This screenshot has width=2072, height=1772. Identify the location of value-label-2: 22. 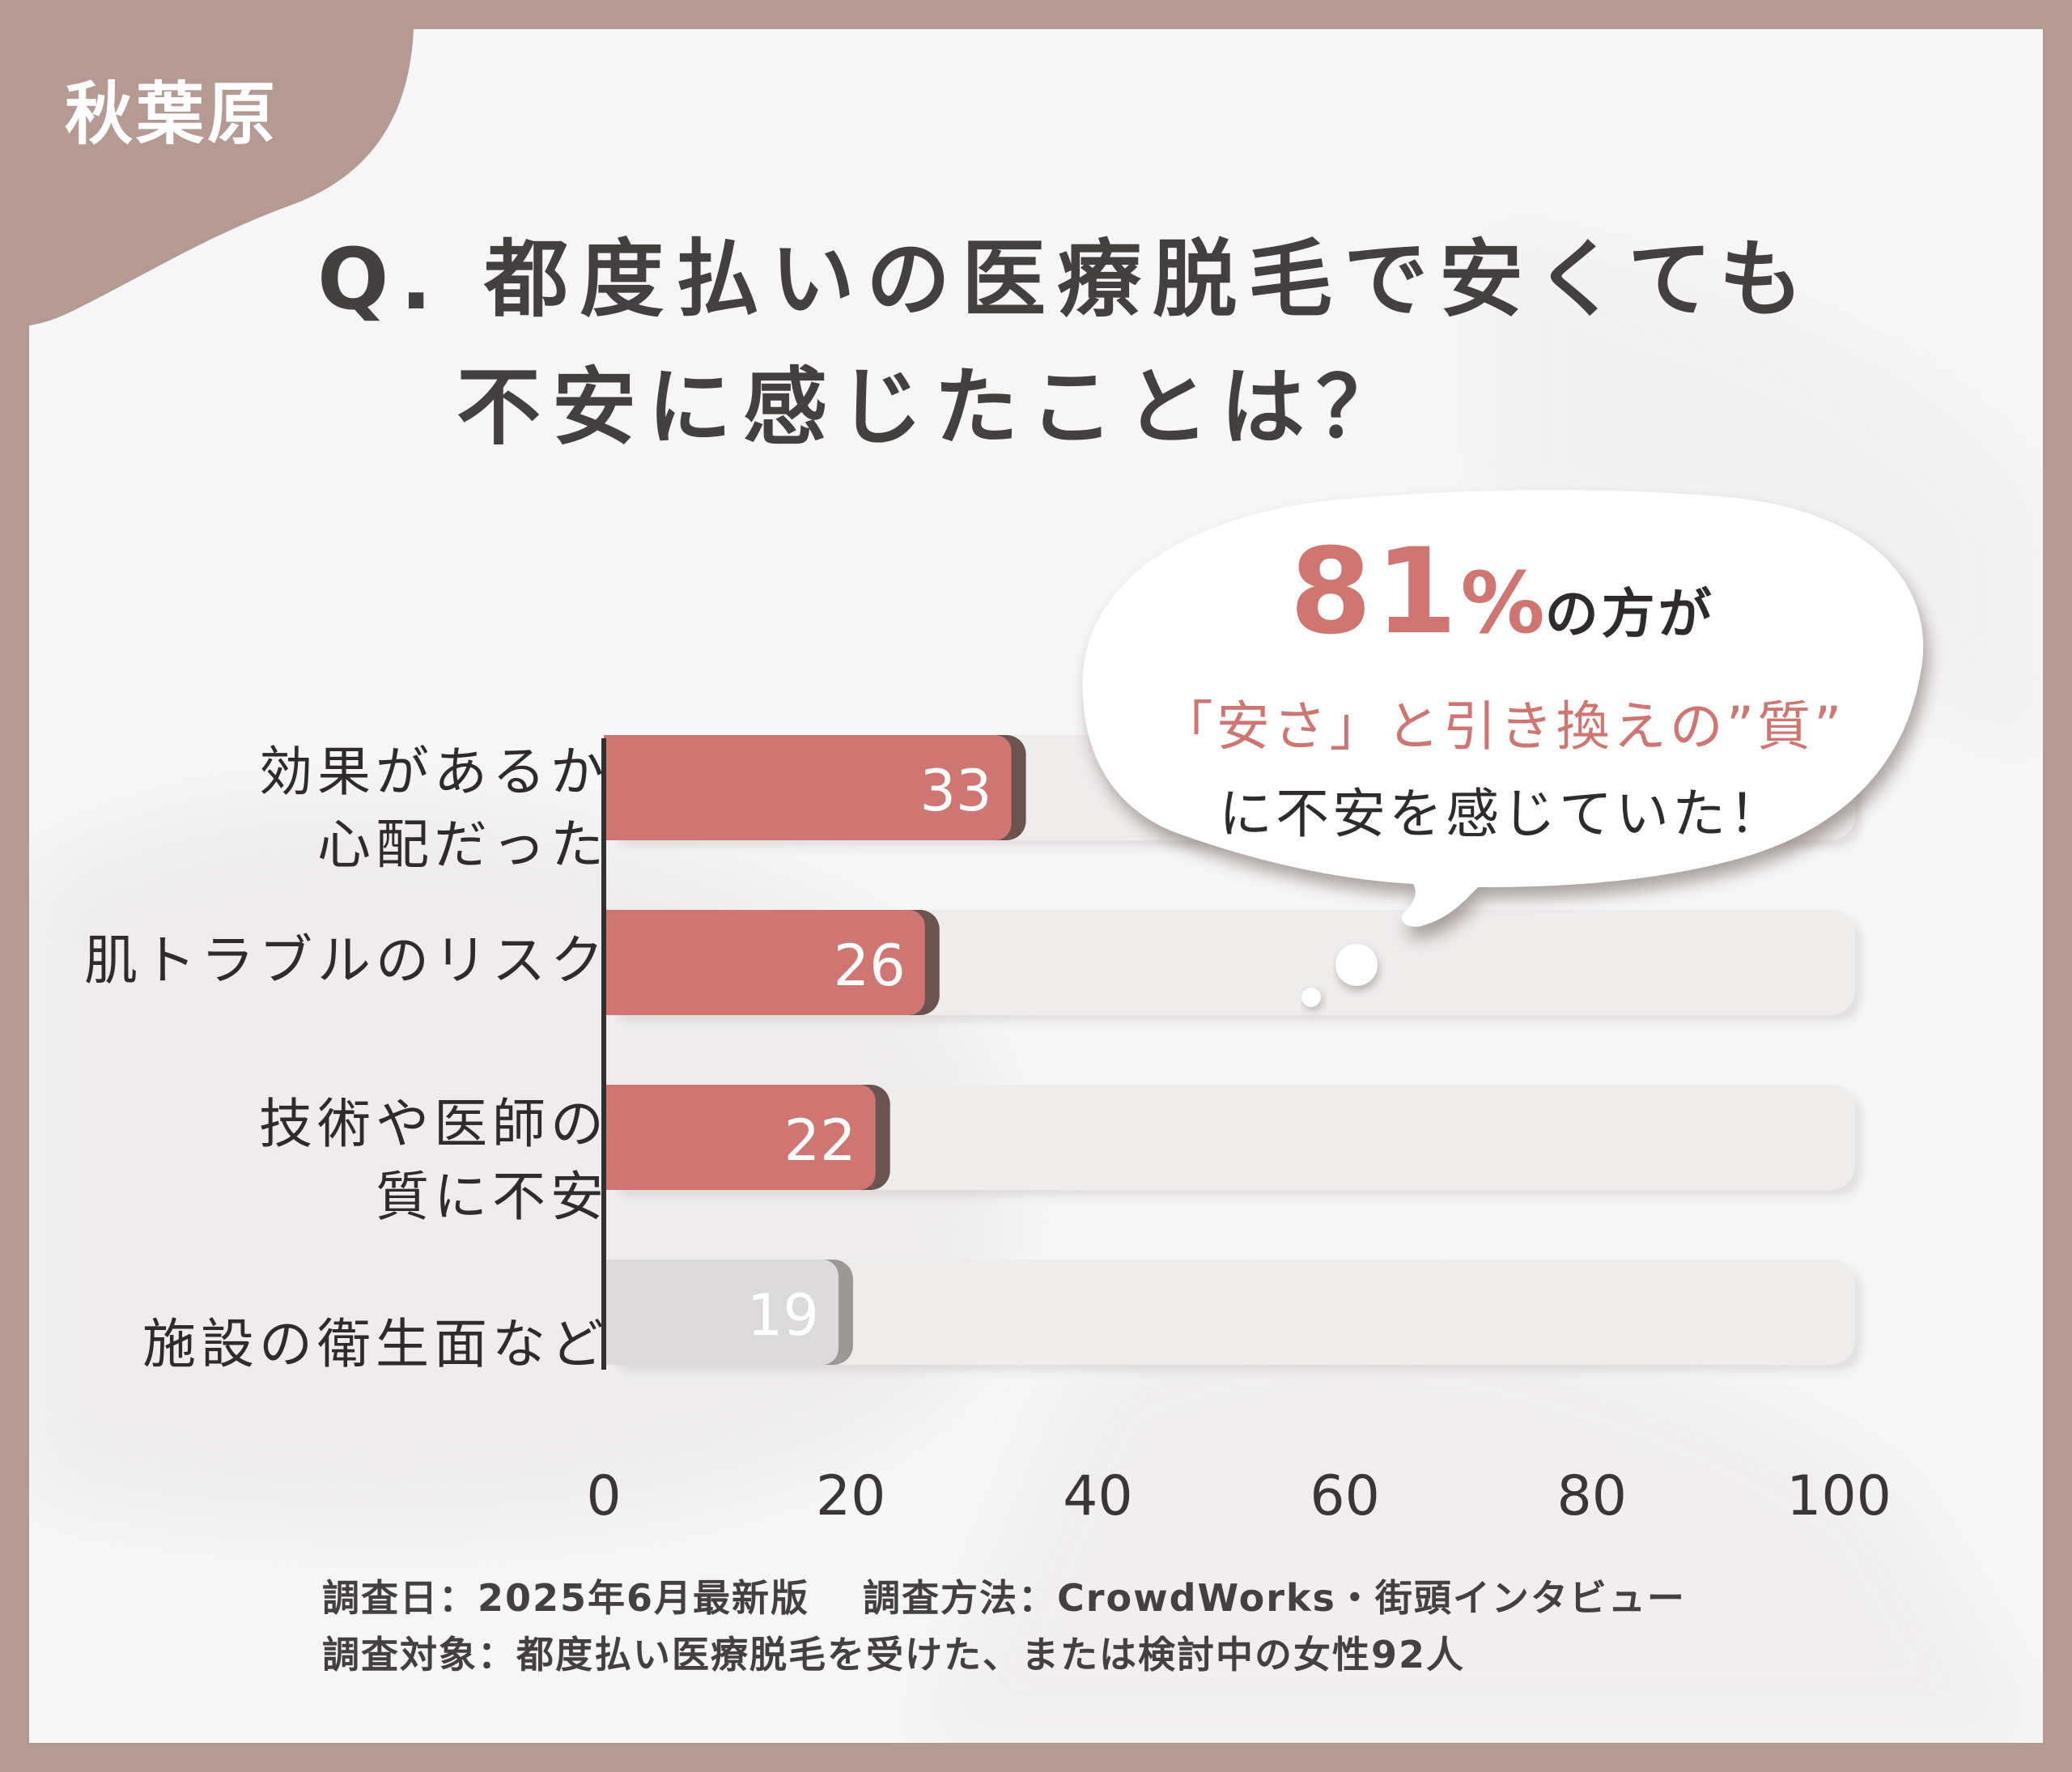
(820, 1141).